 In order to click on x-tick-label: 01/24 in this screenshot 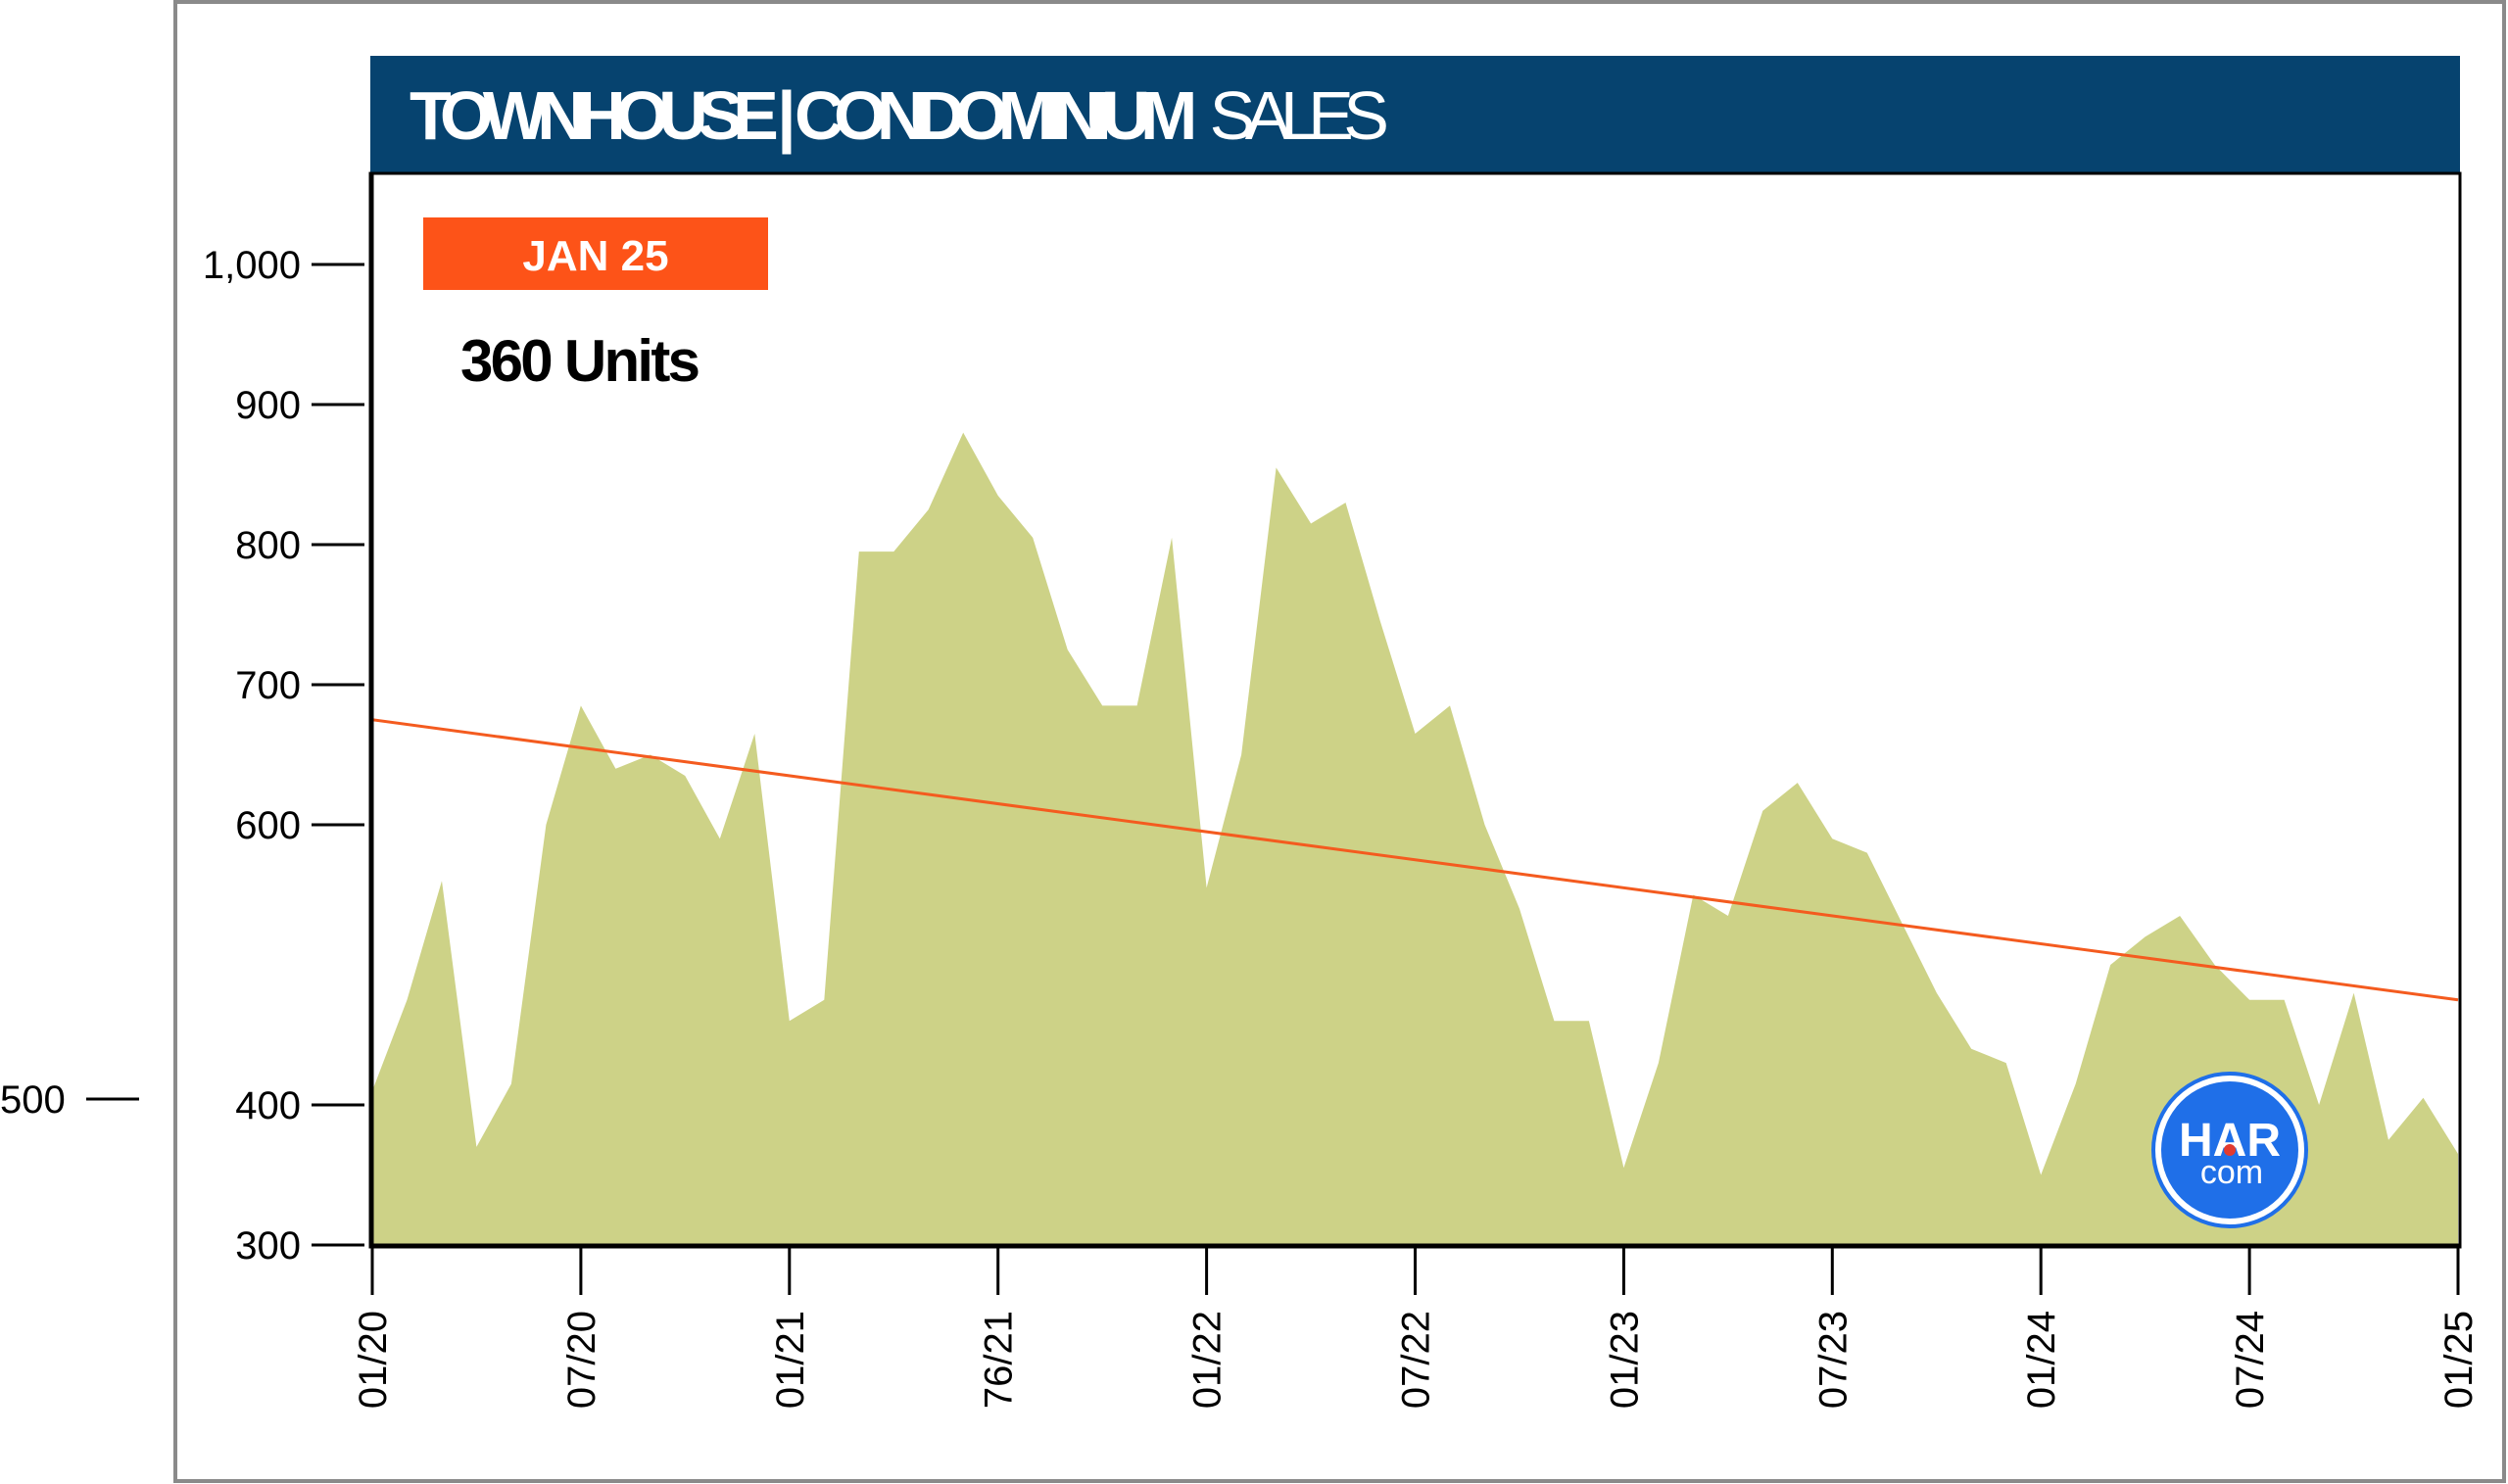, I will do `click(2041, 1360)`.